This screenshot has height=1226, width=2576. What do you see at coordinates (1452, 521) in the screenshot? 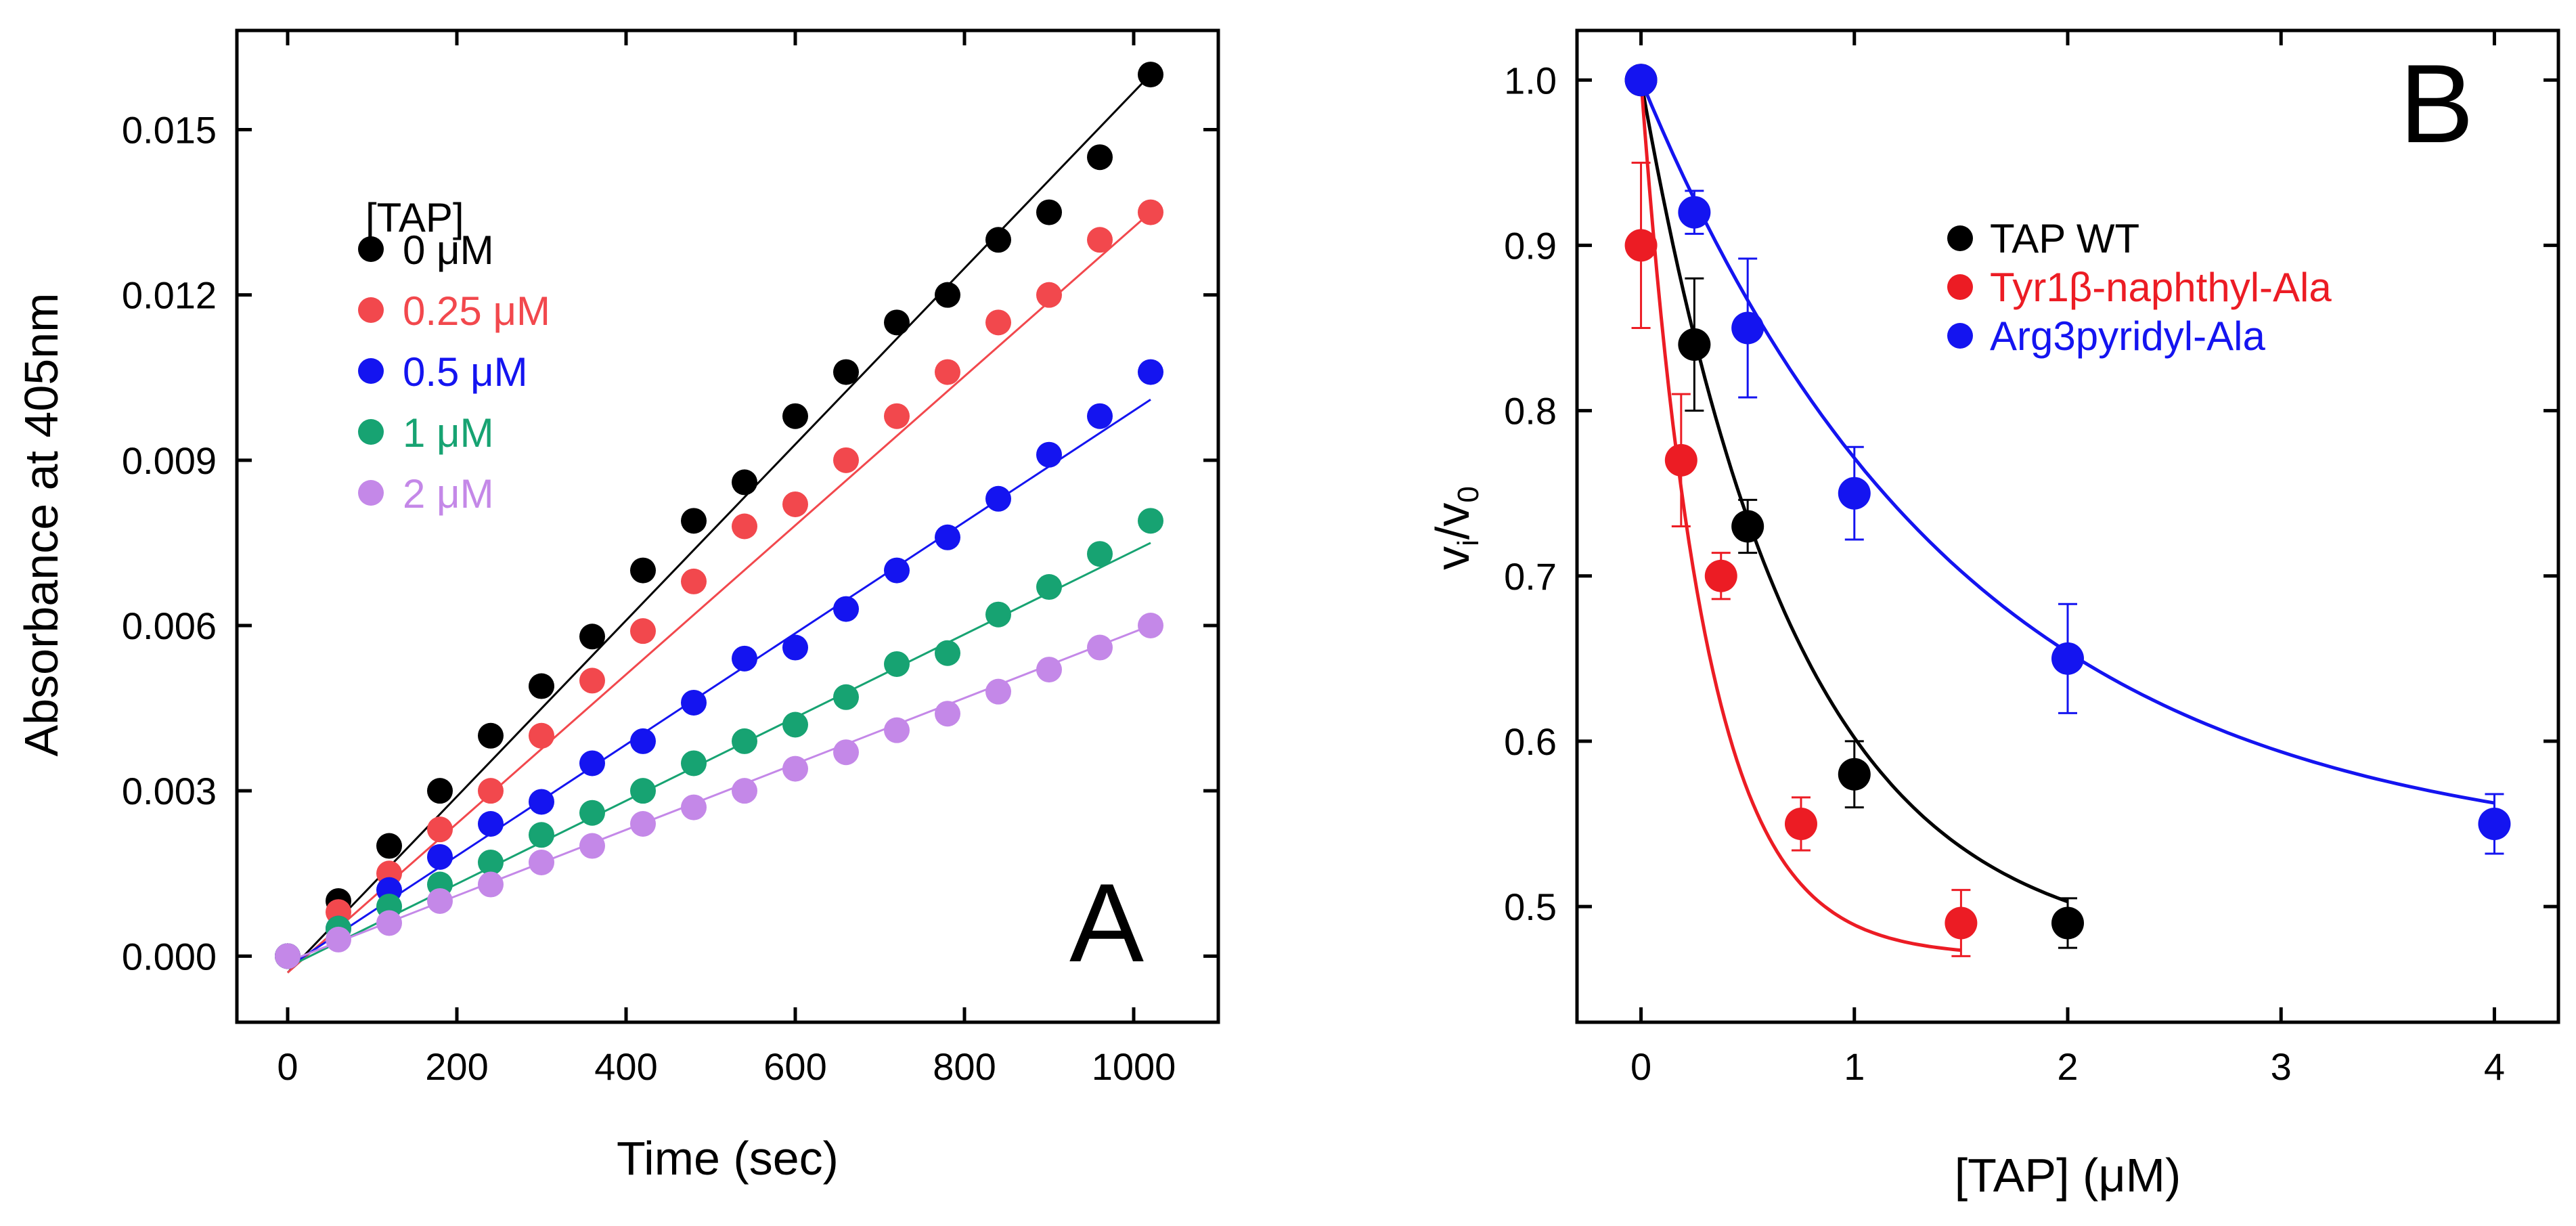
I see `b-y-title-slash-v: /v` at bounding box center [1452, 521].